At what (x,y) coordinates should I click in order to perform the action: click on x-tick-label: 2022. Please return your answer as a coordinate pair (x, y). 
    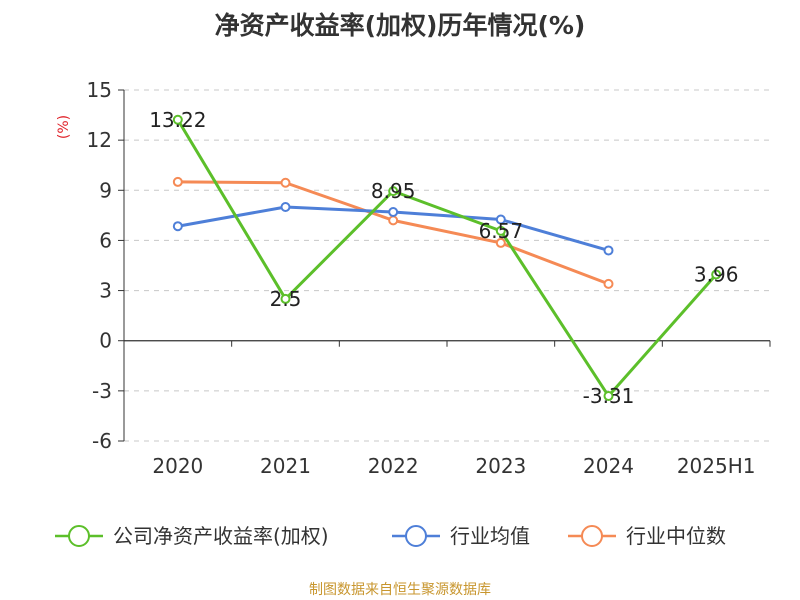
    Looking at the image, I should click on (393, 466).